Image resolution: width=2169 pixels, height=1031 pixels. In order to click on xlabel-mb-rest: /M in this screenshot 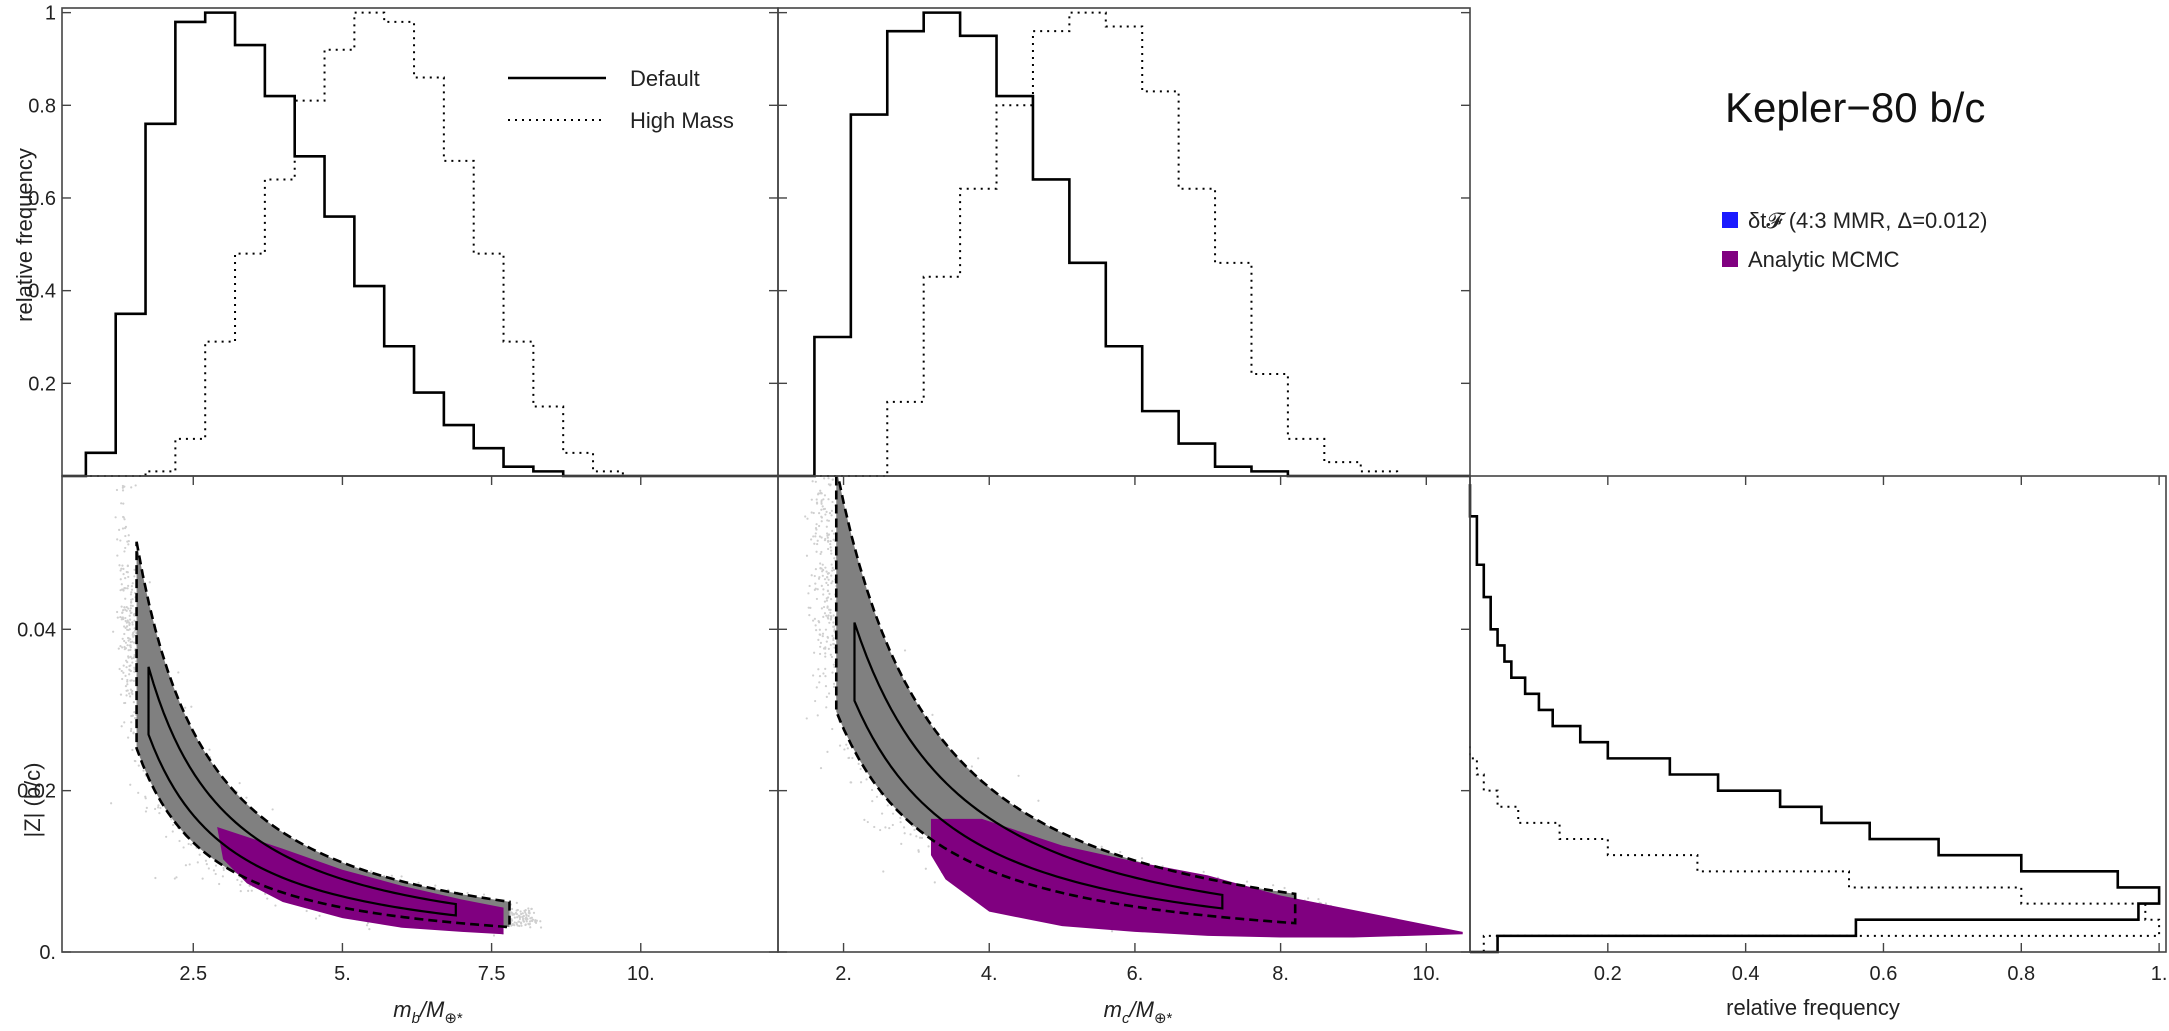, I will do `click(431, 1009)`.